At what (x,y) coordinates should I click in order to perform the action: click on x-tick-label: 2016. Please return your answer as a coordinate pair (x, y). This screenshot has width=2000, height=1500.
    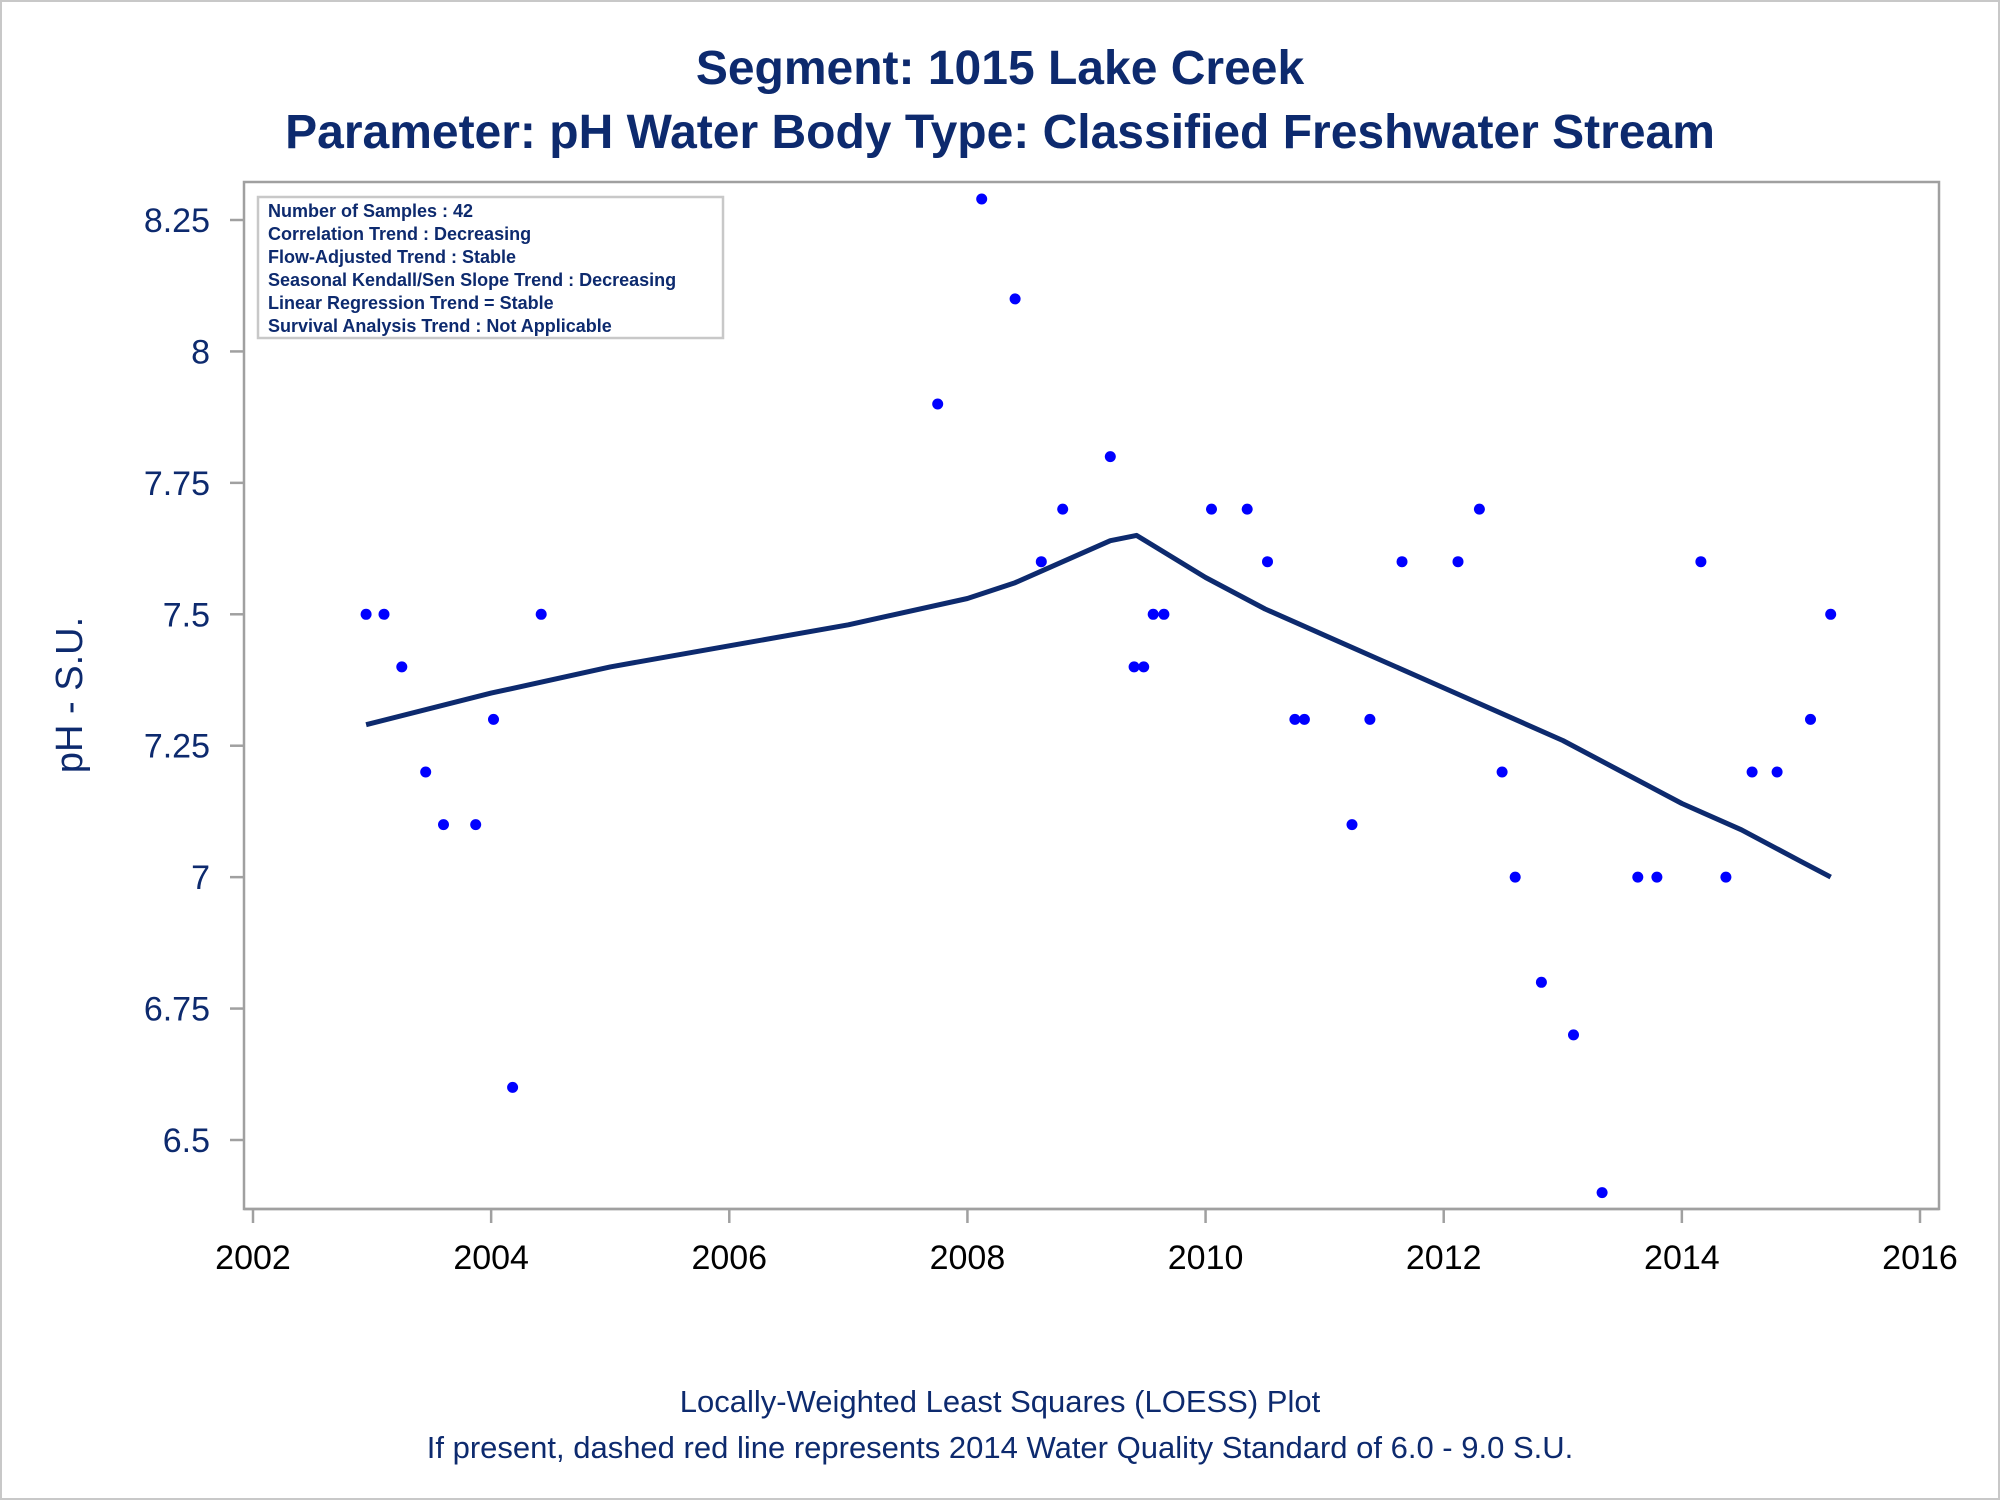
    Looking at the image, I should click on (1920, 1258).